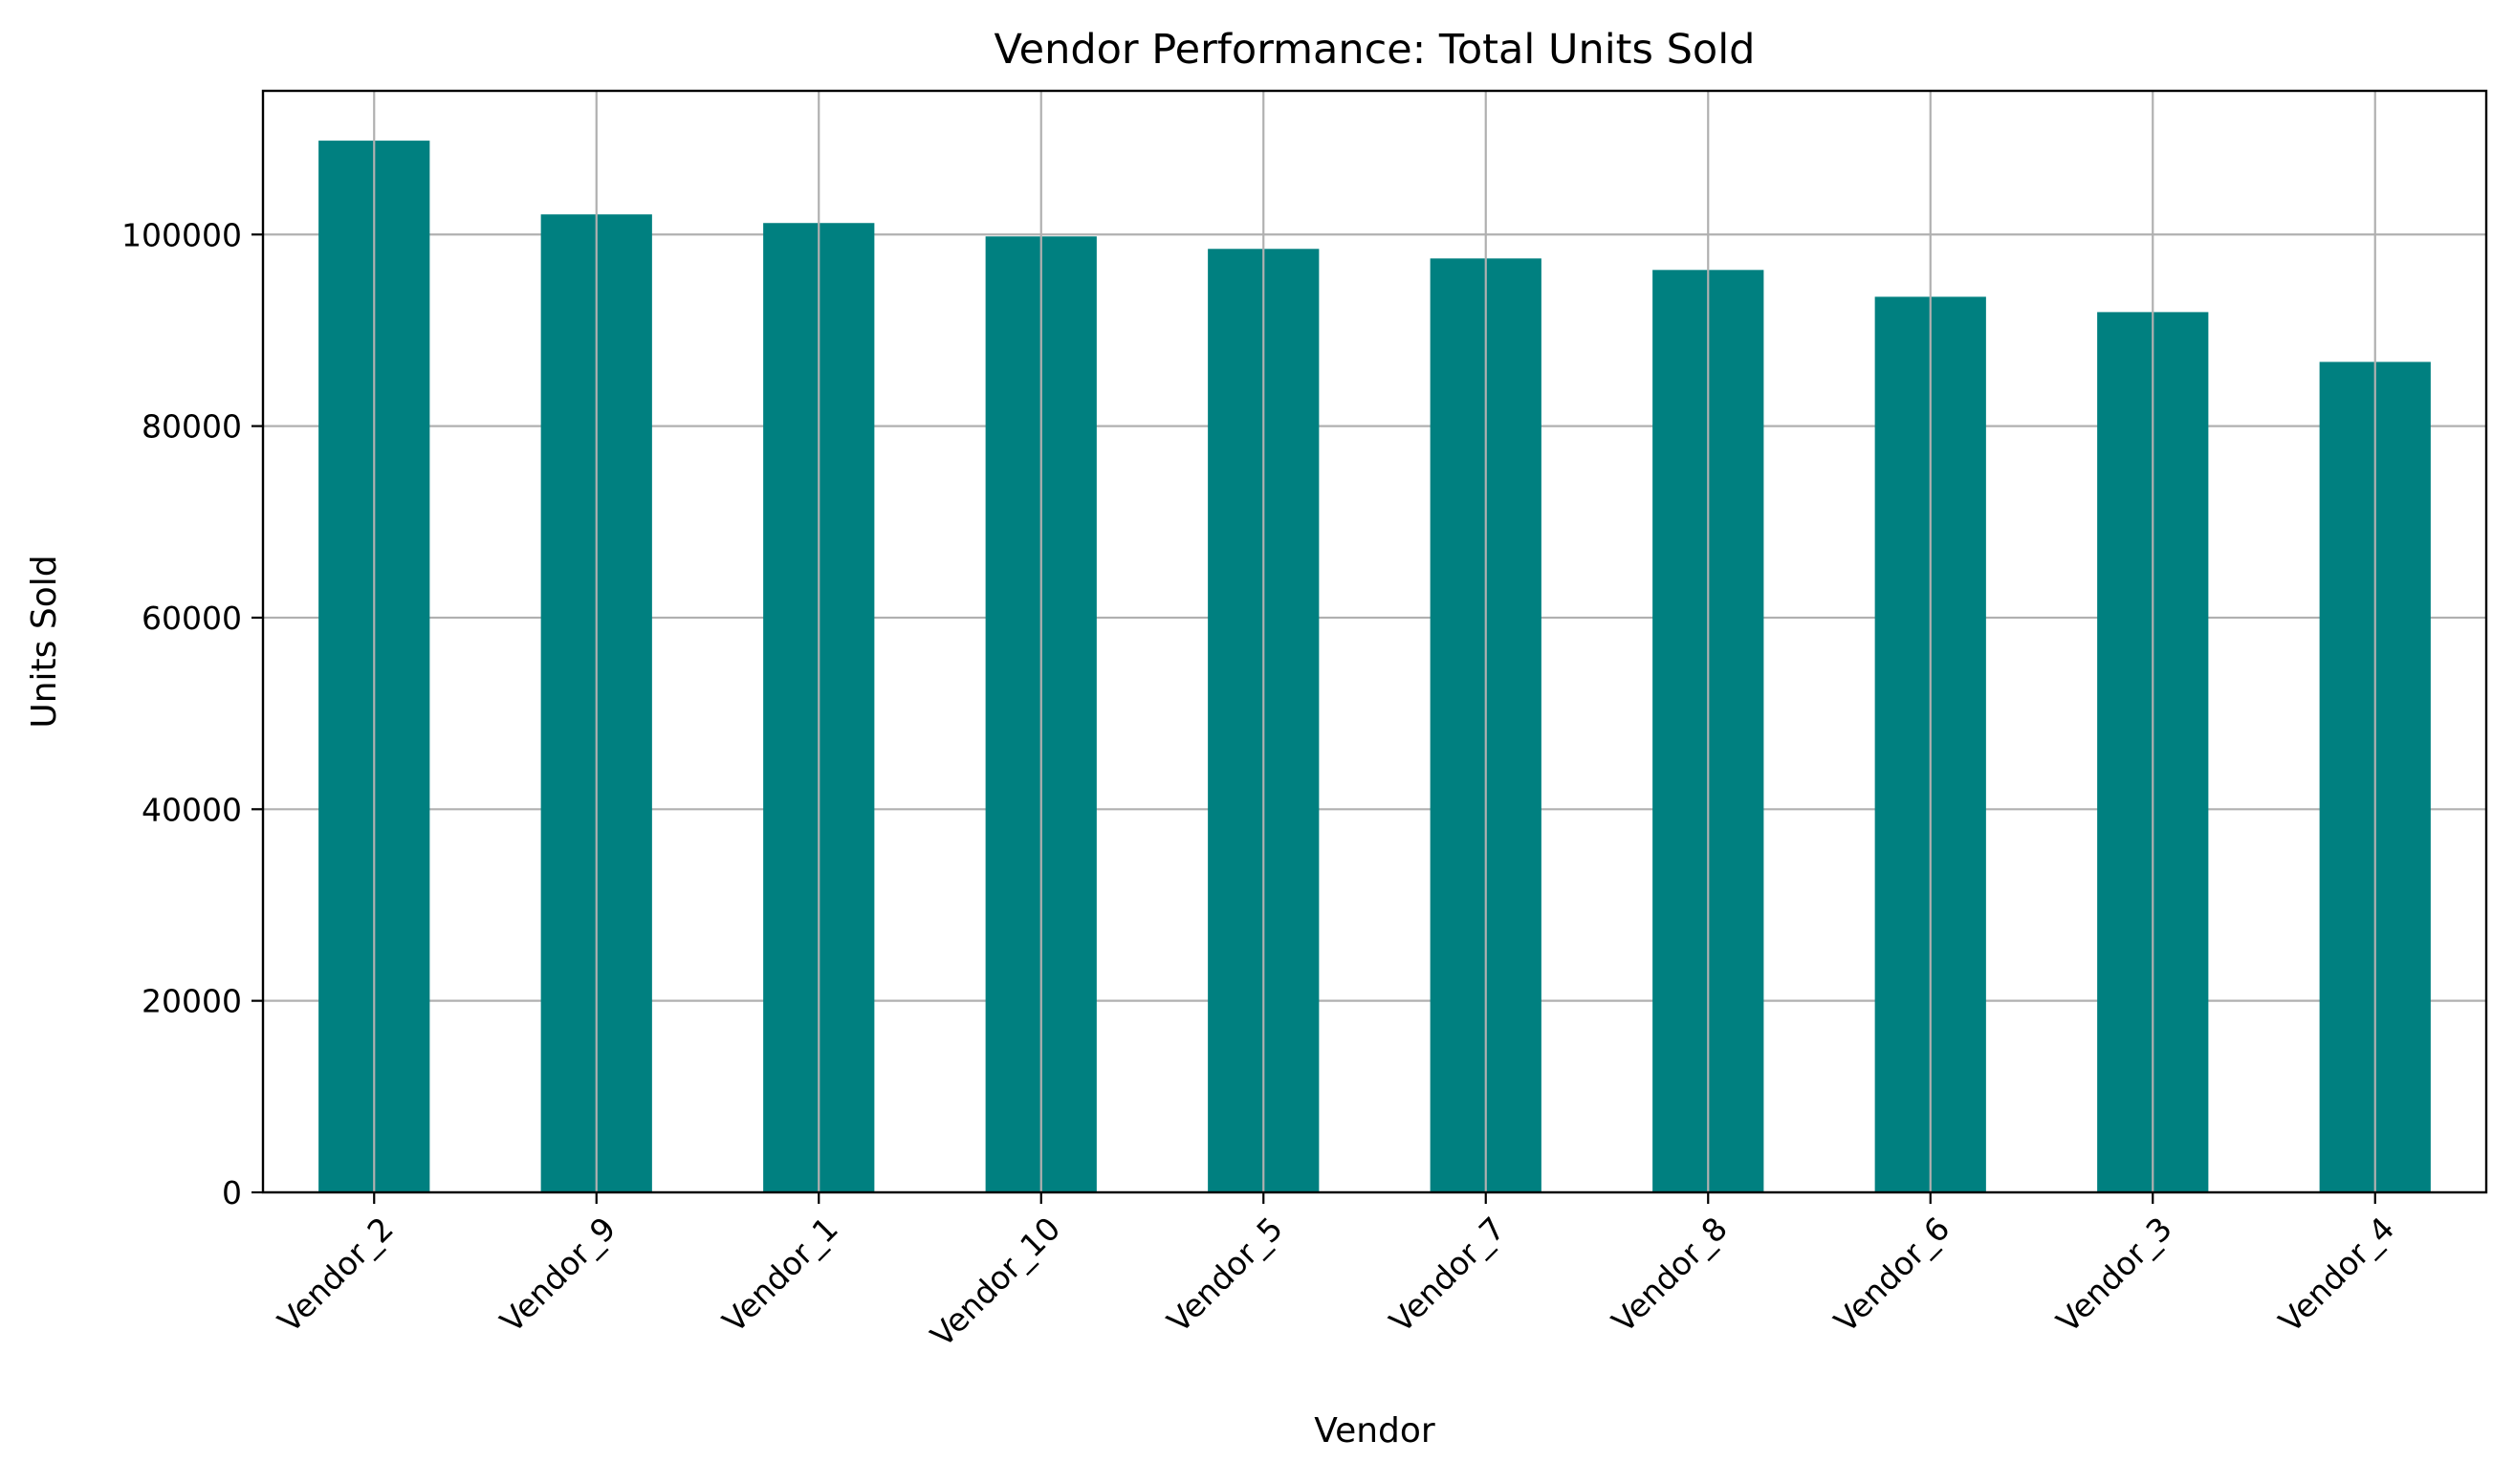 The height and width of the screenshot is (1484, 2514). I want to click on x-tick-label: Vendor_9, so click(557, 1275).